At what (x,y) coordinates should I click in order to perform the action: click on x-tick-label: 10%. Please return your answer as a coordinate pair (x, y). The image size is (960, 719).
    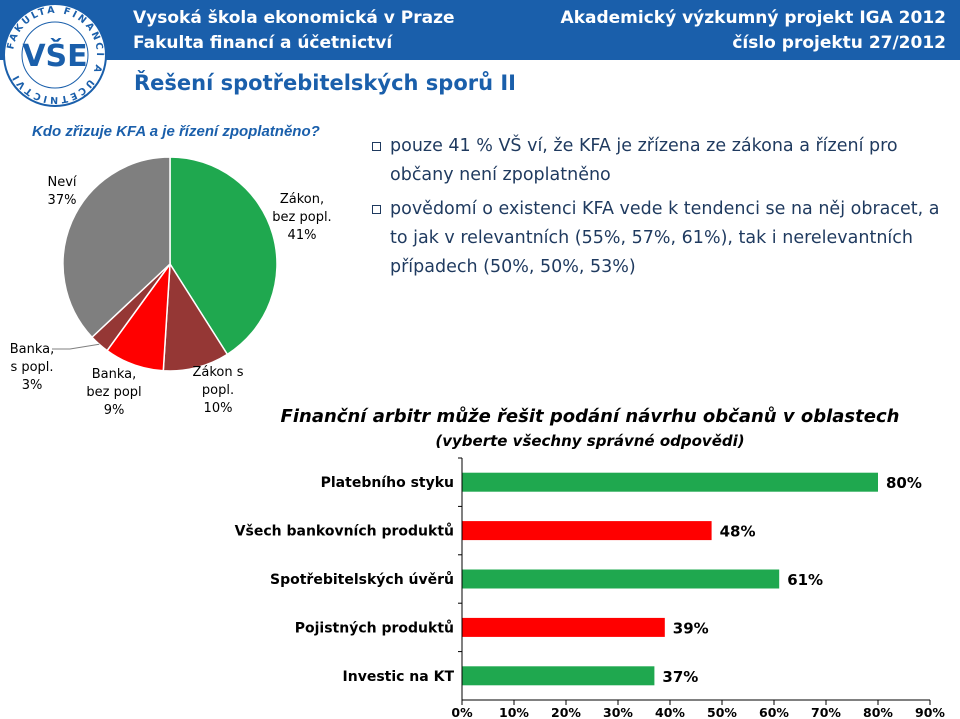
    Looking at the image, I should click on (514, 712).